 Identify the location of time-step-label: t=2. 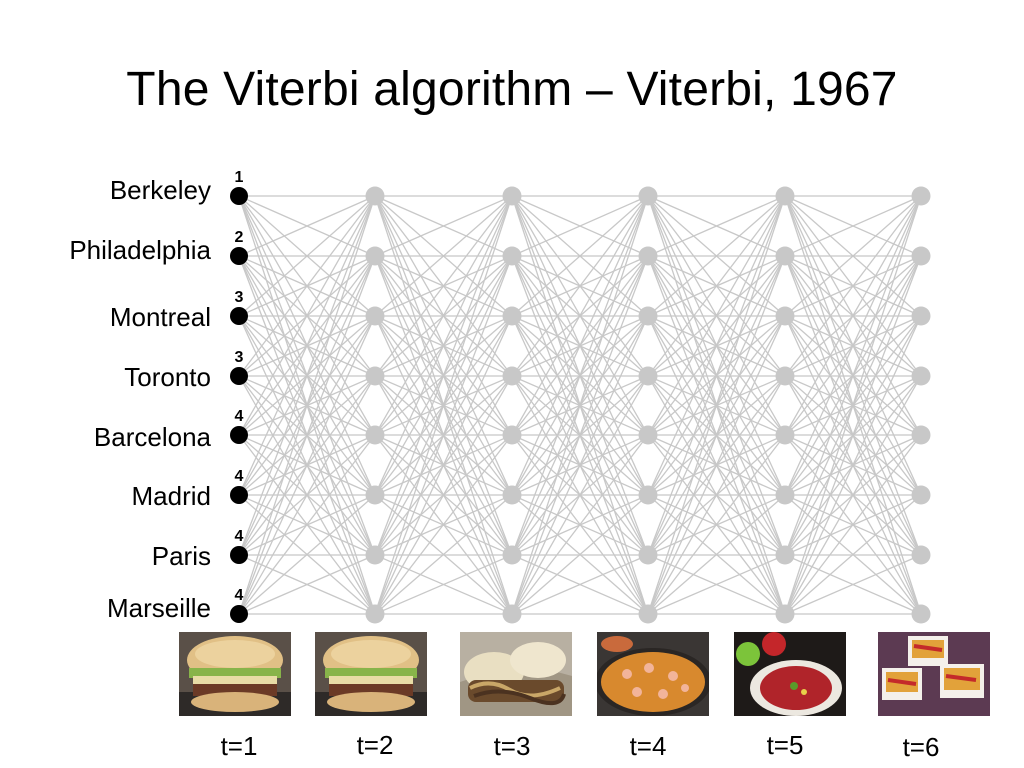
(375, 745).